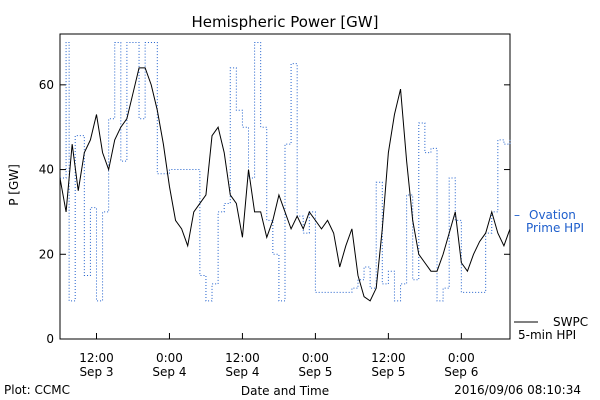 The image size is (600, 400). Describe the element at coordinates (285, 22) in the screenshot. I see `chart-title: Hemispheric Power [GW]` at that location.